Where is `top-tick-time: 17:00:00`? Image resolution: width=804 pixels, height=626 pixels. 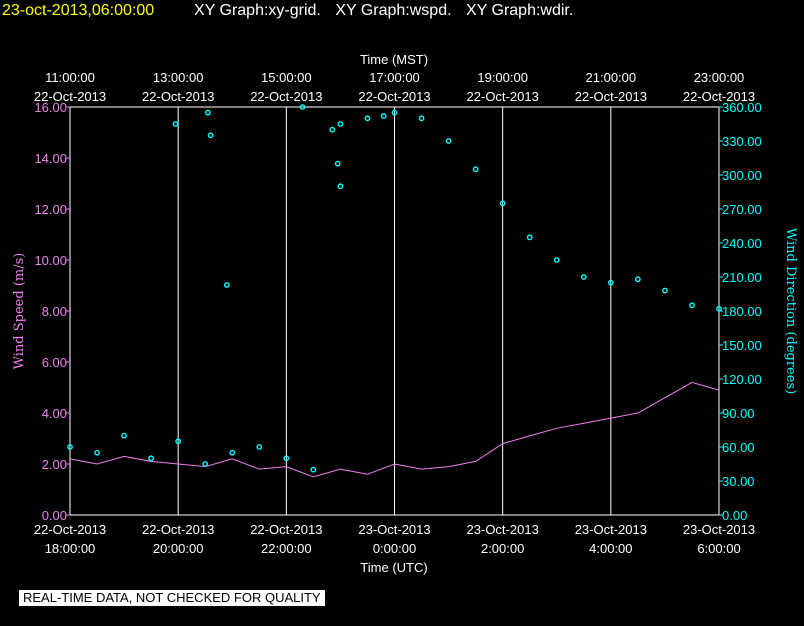 top-tick-time: 17:00:00 is located at coordinates (394, 77).